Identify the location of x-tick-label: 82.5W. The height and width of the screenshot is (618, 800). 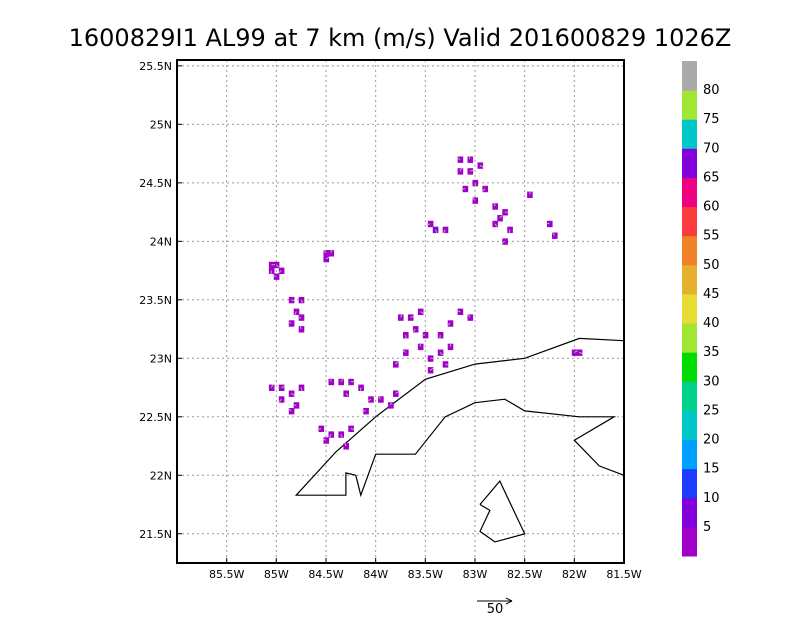
(524, 574).